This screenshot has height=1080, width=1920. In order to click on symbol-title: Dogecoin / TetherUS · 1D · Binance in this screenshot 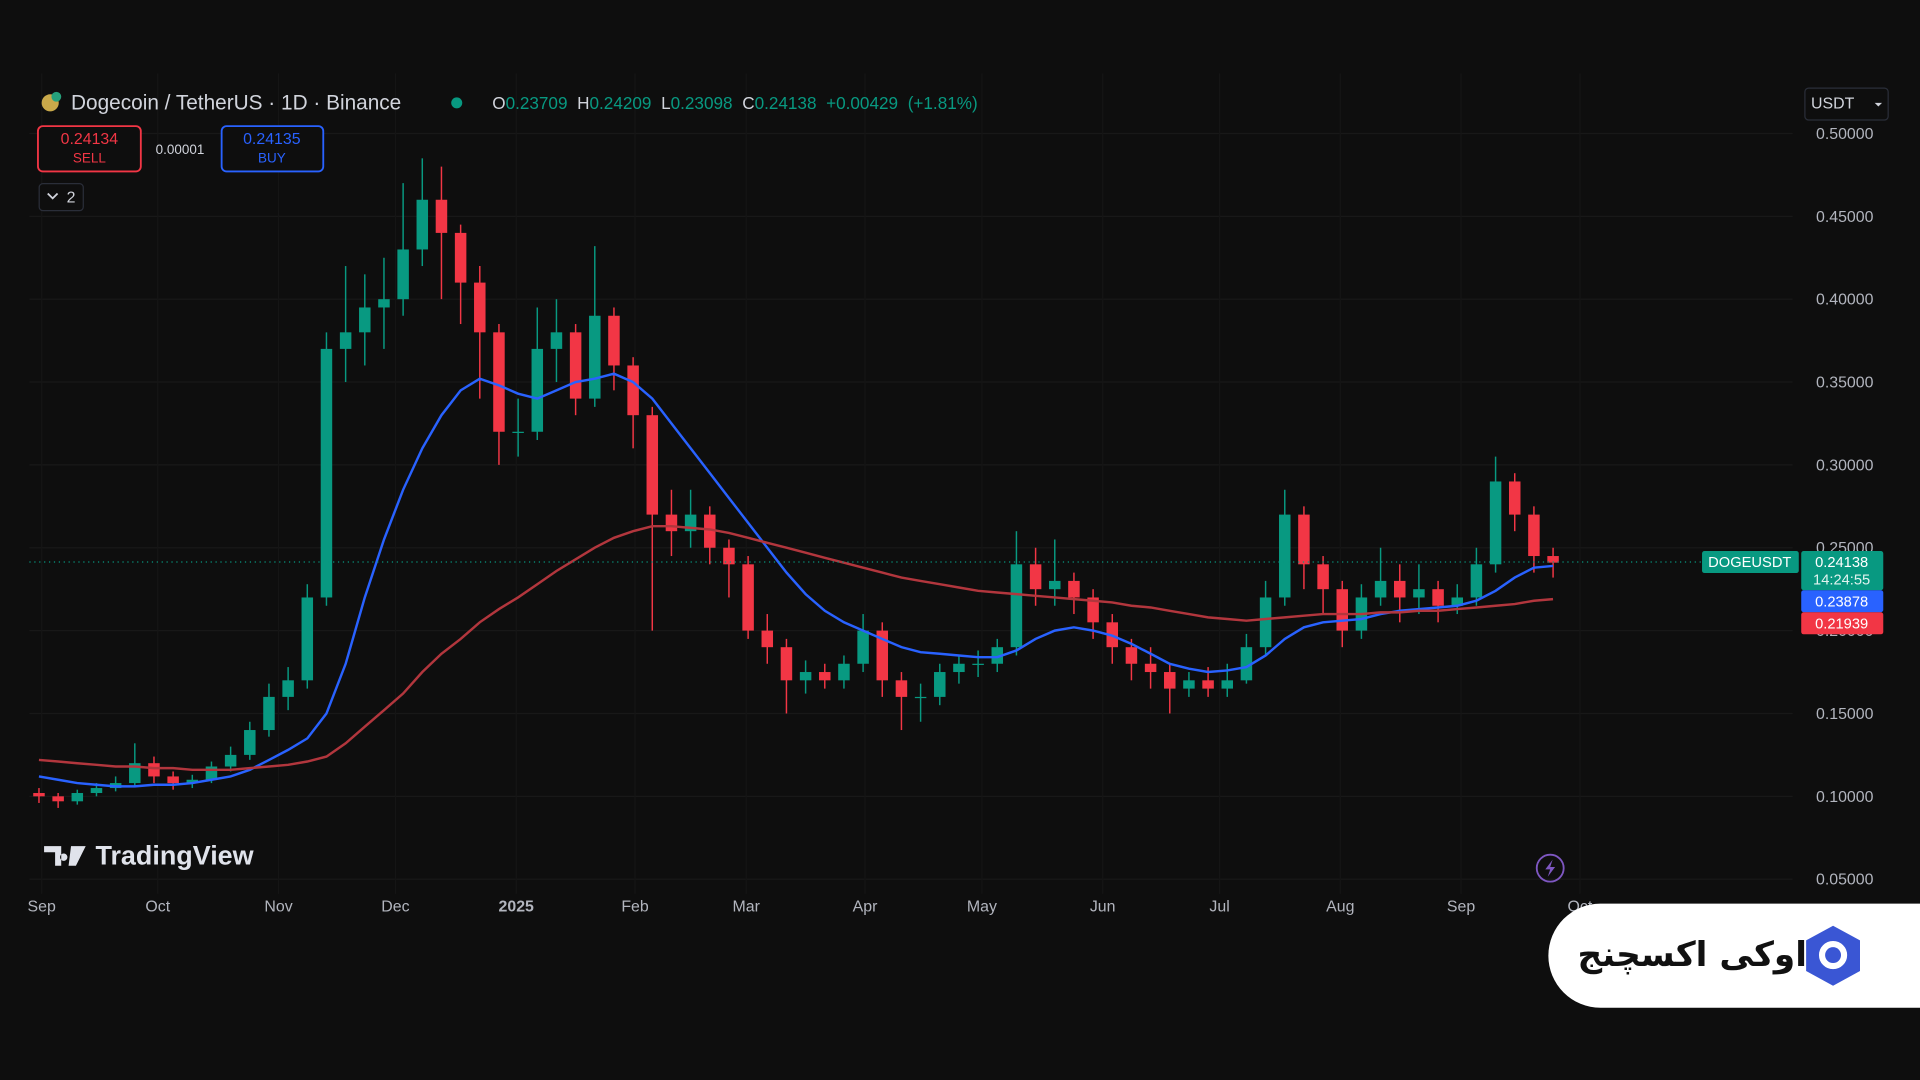, I will do `click(236, 103)`.